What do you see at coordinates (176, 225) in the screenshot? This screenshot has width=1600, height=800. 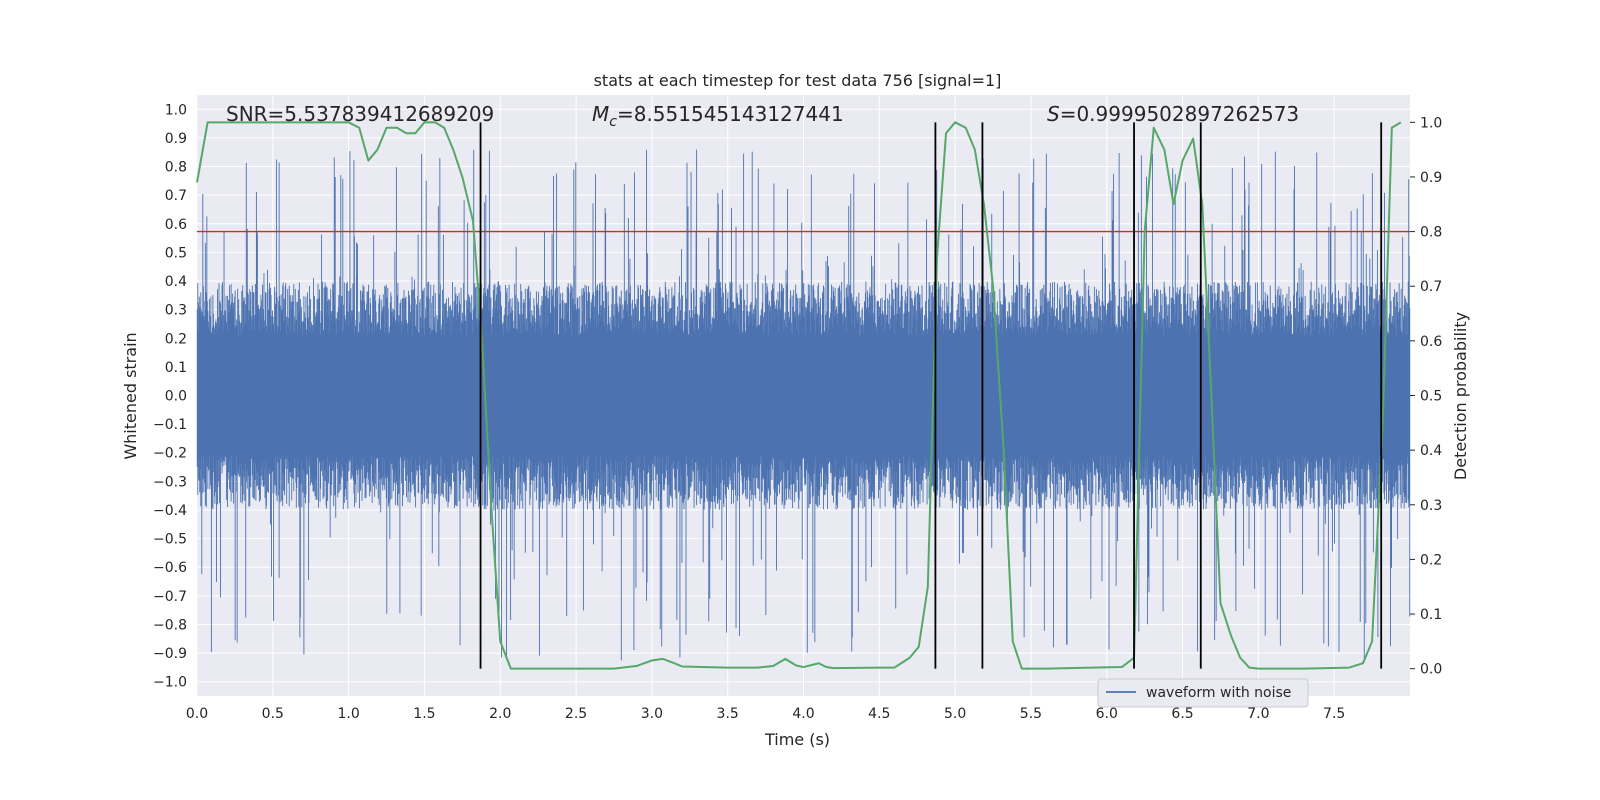 I see `y-left-tick-label: 0.6` at bounding box center [176, 225].